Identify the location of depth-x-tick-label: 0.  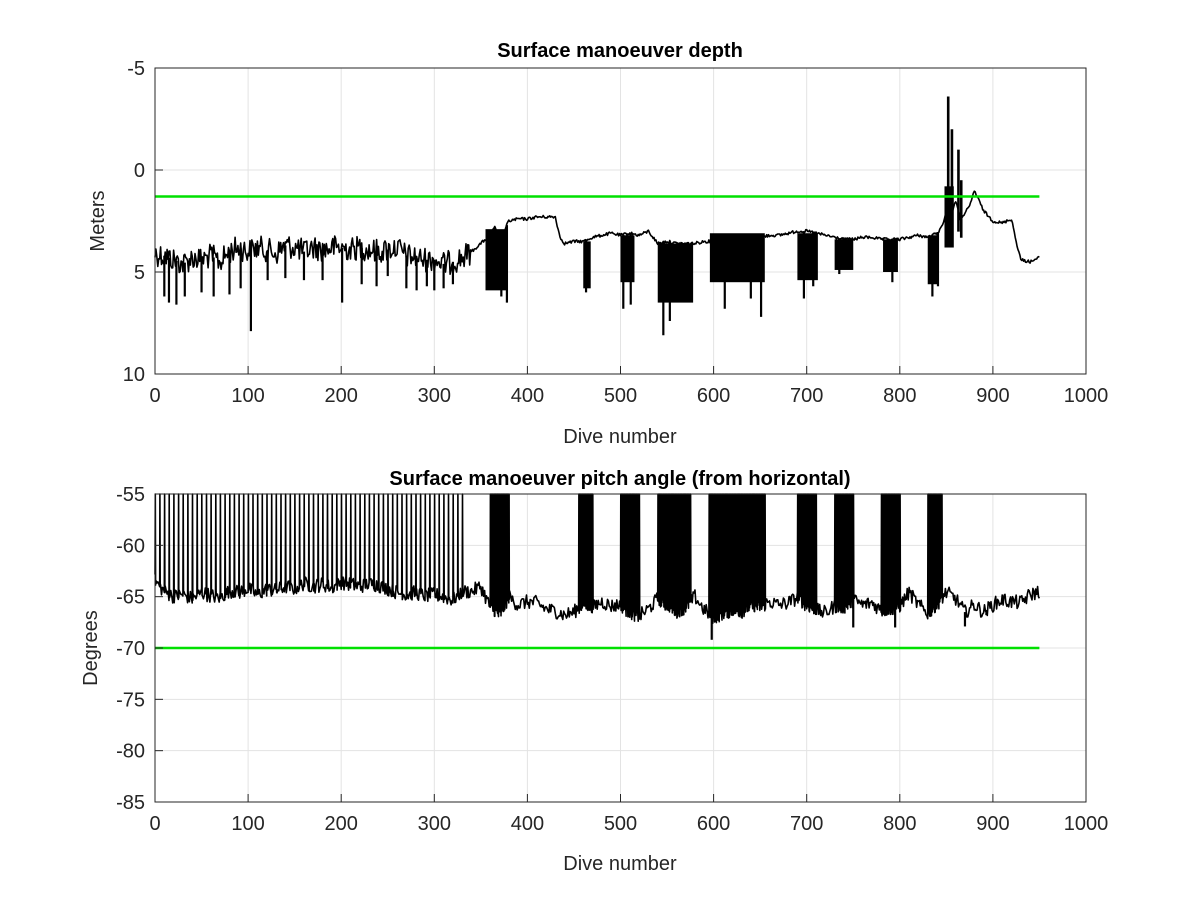
(154, 396).